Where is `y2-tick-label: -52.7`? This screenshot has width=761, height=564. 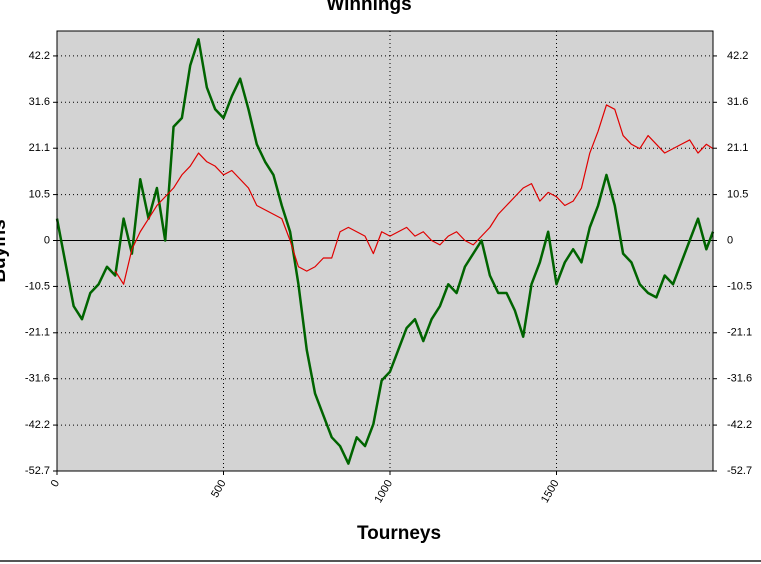 y2-tick-label: -52.7 is located at coordinates (739, 471).